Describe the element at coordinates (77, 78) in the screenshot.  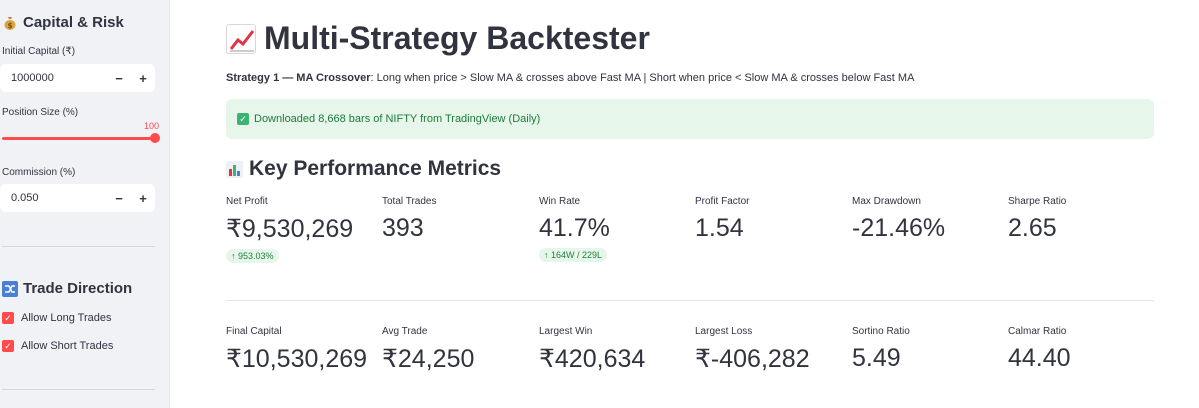
I see `initial-capital-input: 1000000 − +` at that location.